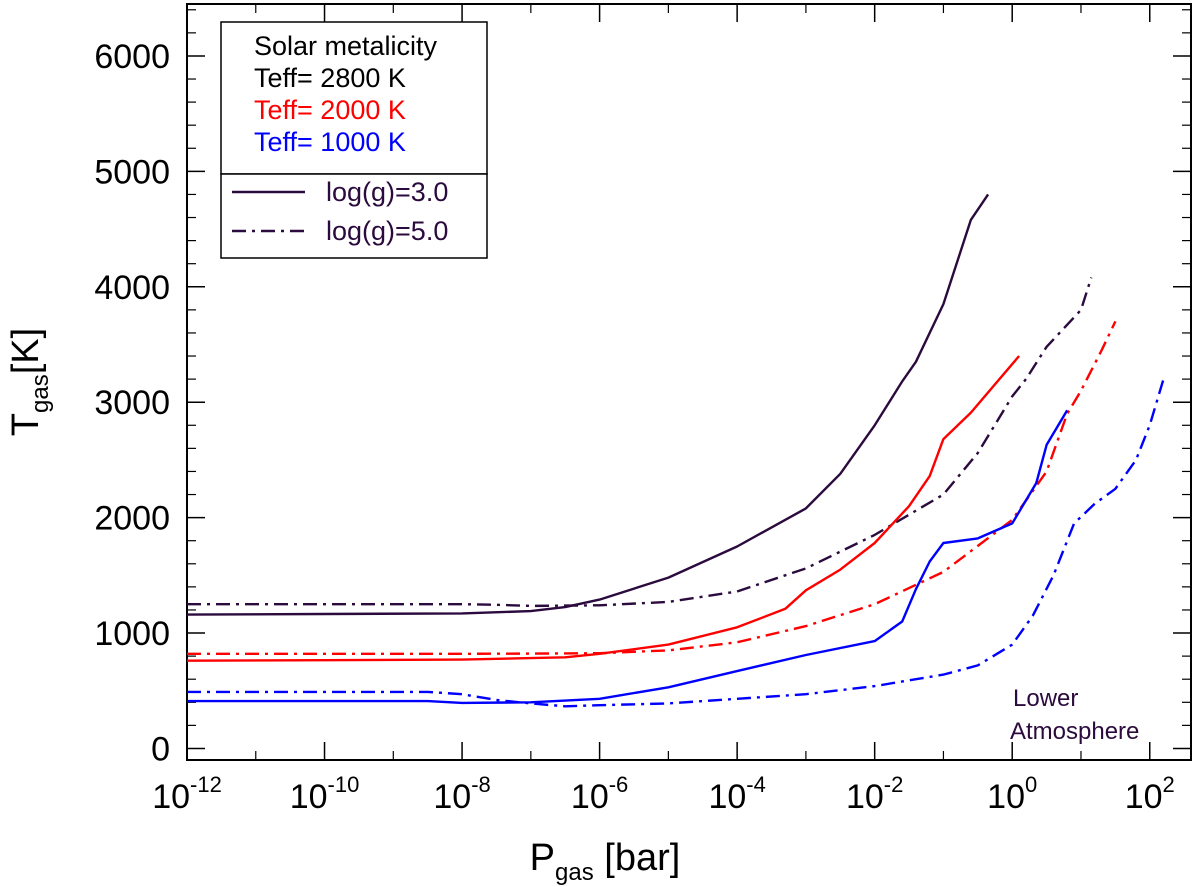 This screenshot has width=1200, height=887. I want to click on y-tick-label: 0, so click(160, 749).